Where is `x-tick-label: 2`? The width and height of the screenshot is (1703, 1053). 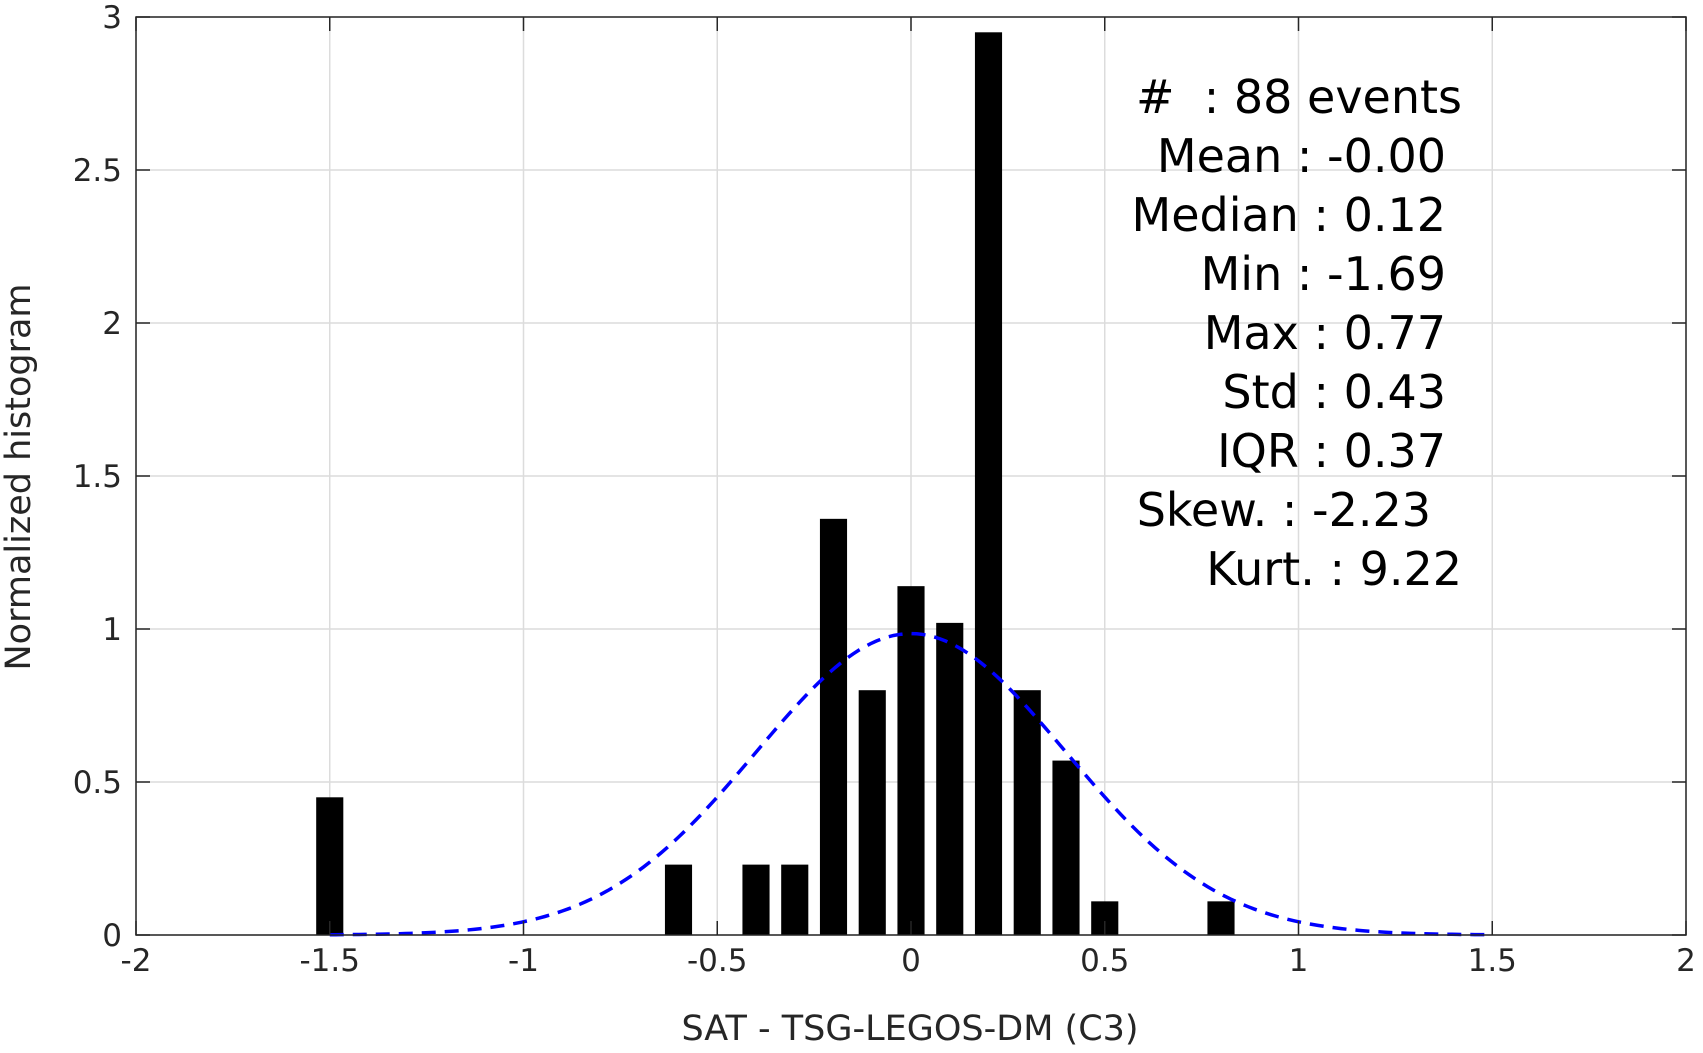 x-tick-label: 2 is located at coordinates (1686, 961).